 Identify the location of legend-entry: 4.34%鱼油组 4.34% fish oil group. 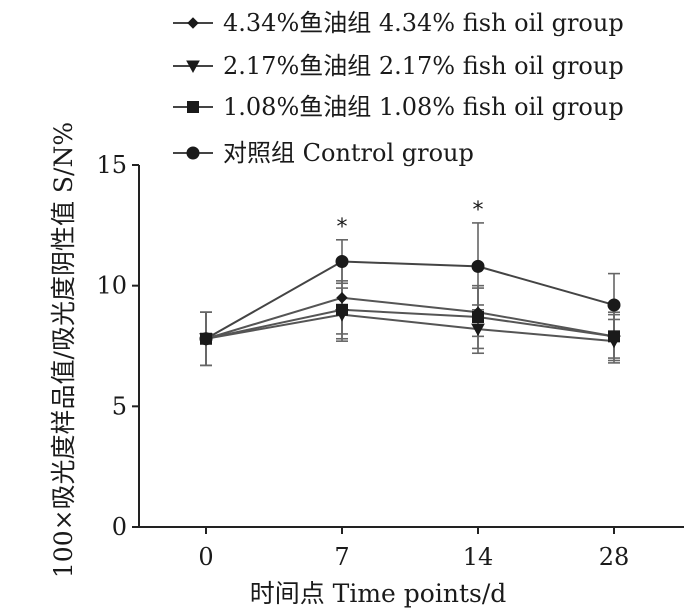
(398, 23).